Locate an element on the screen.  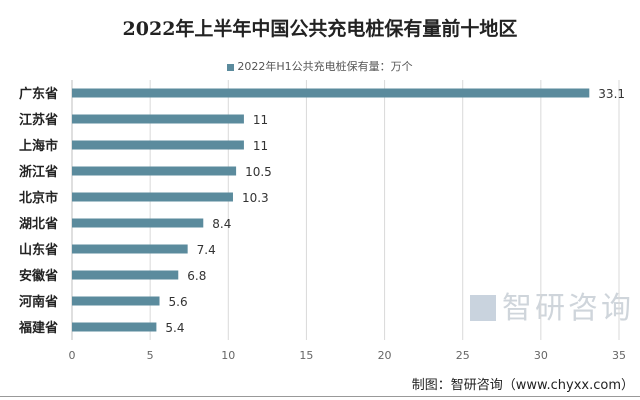
category-label: 浙江省 is located at coordinates (38, 172).